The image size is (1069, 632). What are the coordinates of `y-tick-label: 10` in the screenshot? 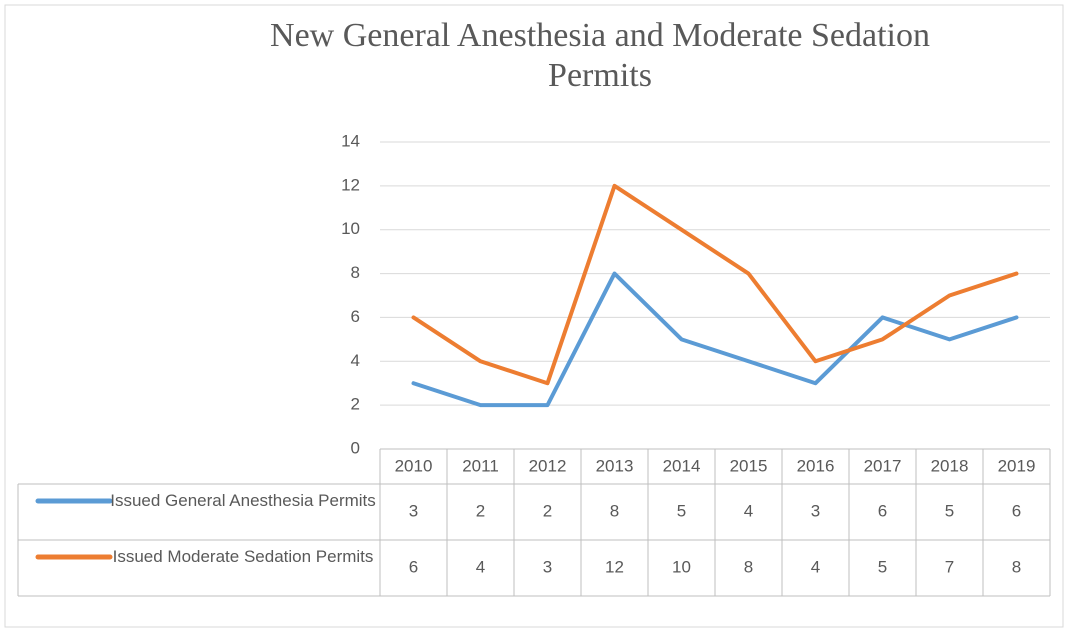 It's located at (350, 228).